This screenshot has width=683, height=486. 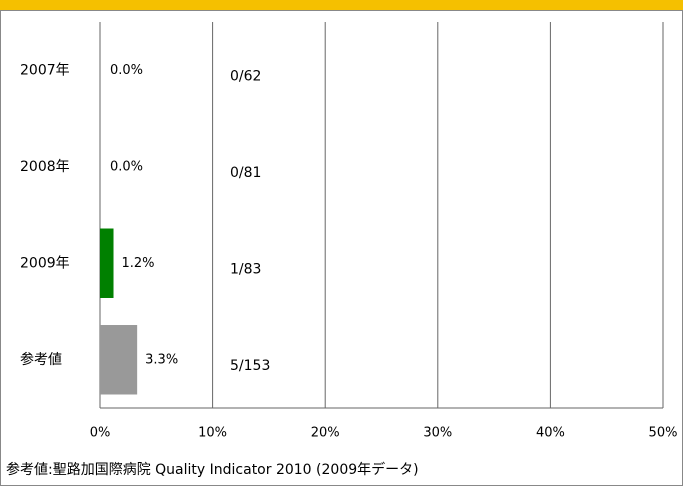 I want to click on x-tick-label: 10%, so click(x=212, y=433).